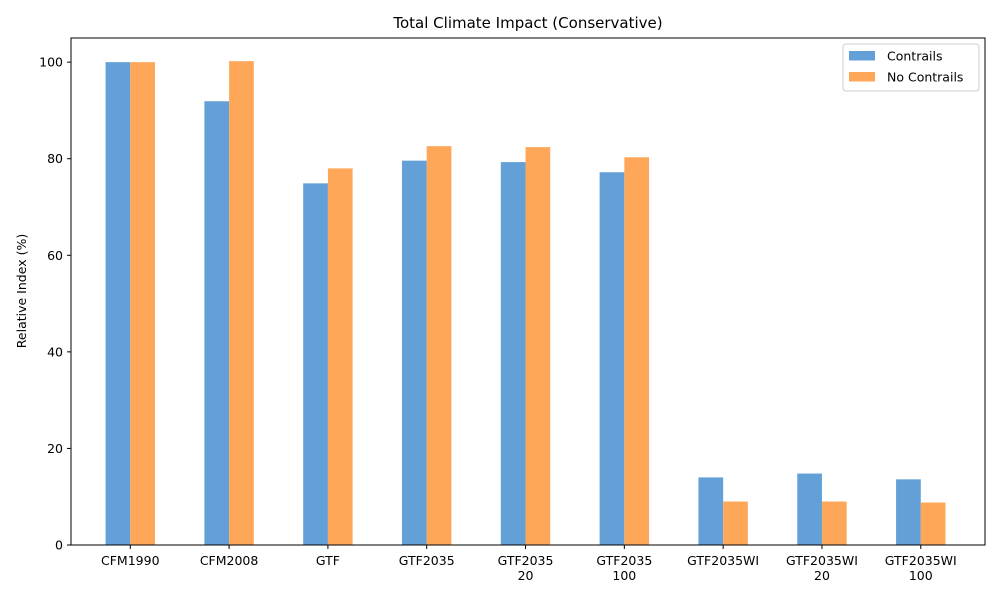 The image size is (1000, 600). I want to click on x-tick-label: GTF2035WI 20, so click(822, 568).